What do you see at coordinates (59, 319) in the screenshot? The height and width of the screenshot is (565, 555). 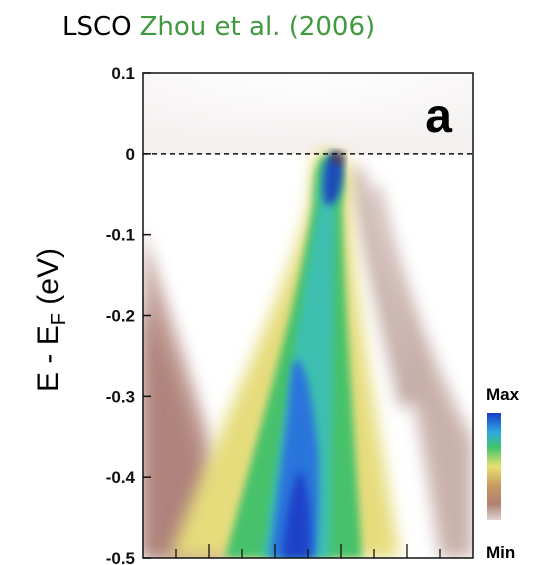 I see `y-axis-label-sub: F` at bounding box center [59, 319].